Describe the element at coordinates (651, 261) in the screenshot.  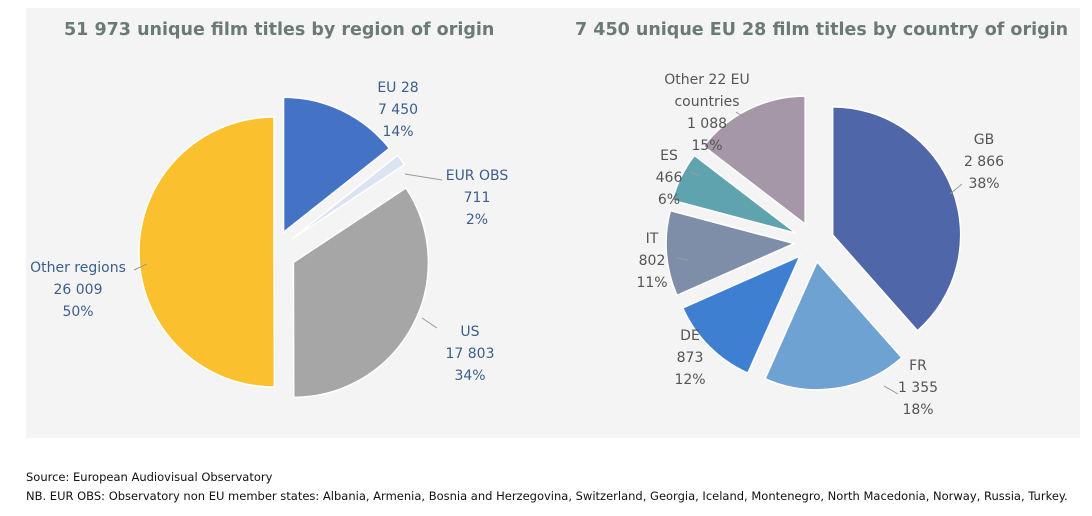
I see `data-label-it: IT 802 11%` at that location.